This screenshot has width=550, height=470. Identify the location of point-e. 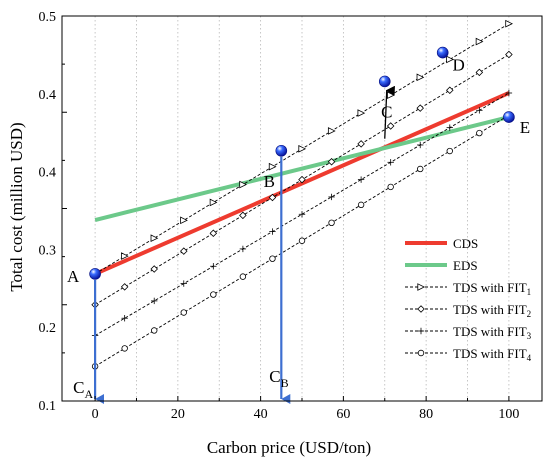
(509, 117).